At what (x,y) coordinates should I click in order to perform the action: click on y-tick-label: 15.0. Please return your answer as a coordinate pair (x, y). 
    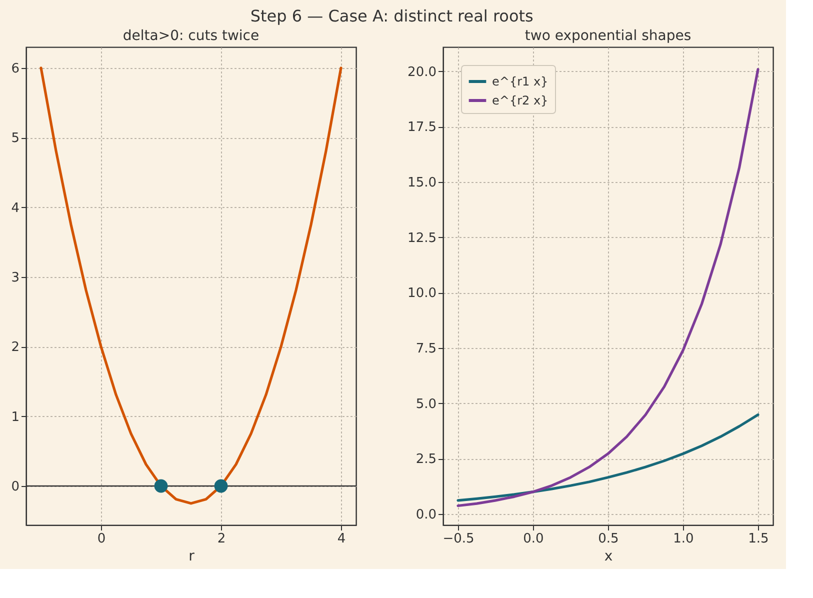
    Looking at the image, I should click on (422, 182).